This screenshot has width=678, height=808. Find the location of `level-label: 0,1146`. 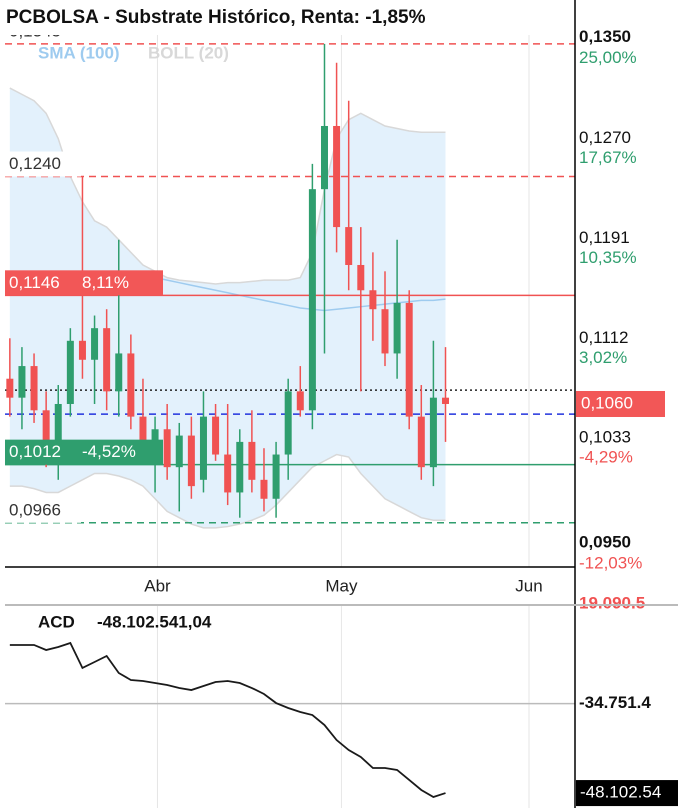

level-label: 0,1146 is located at coordinates (34, 282).